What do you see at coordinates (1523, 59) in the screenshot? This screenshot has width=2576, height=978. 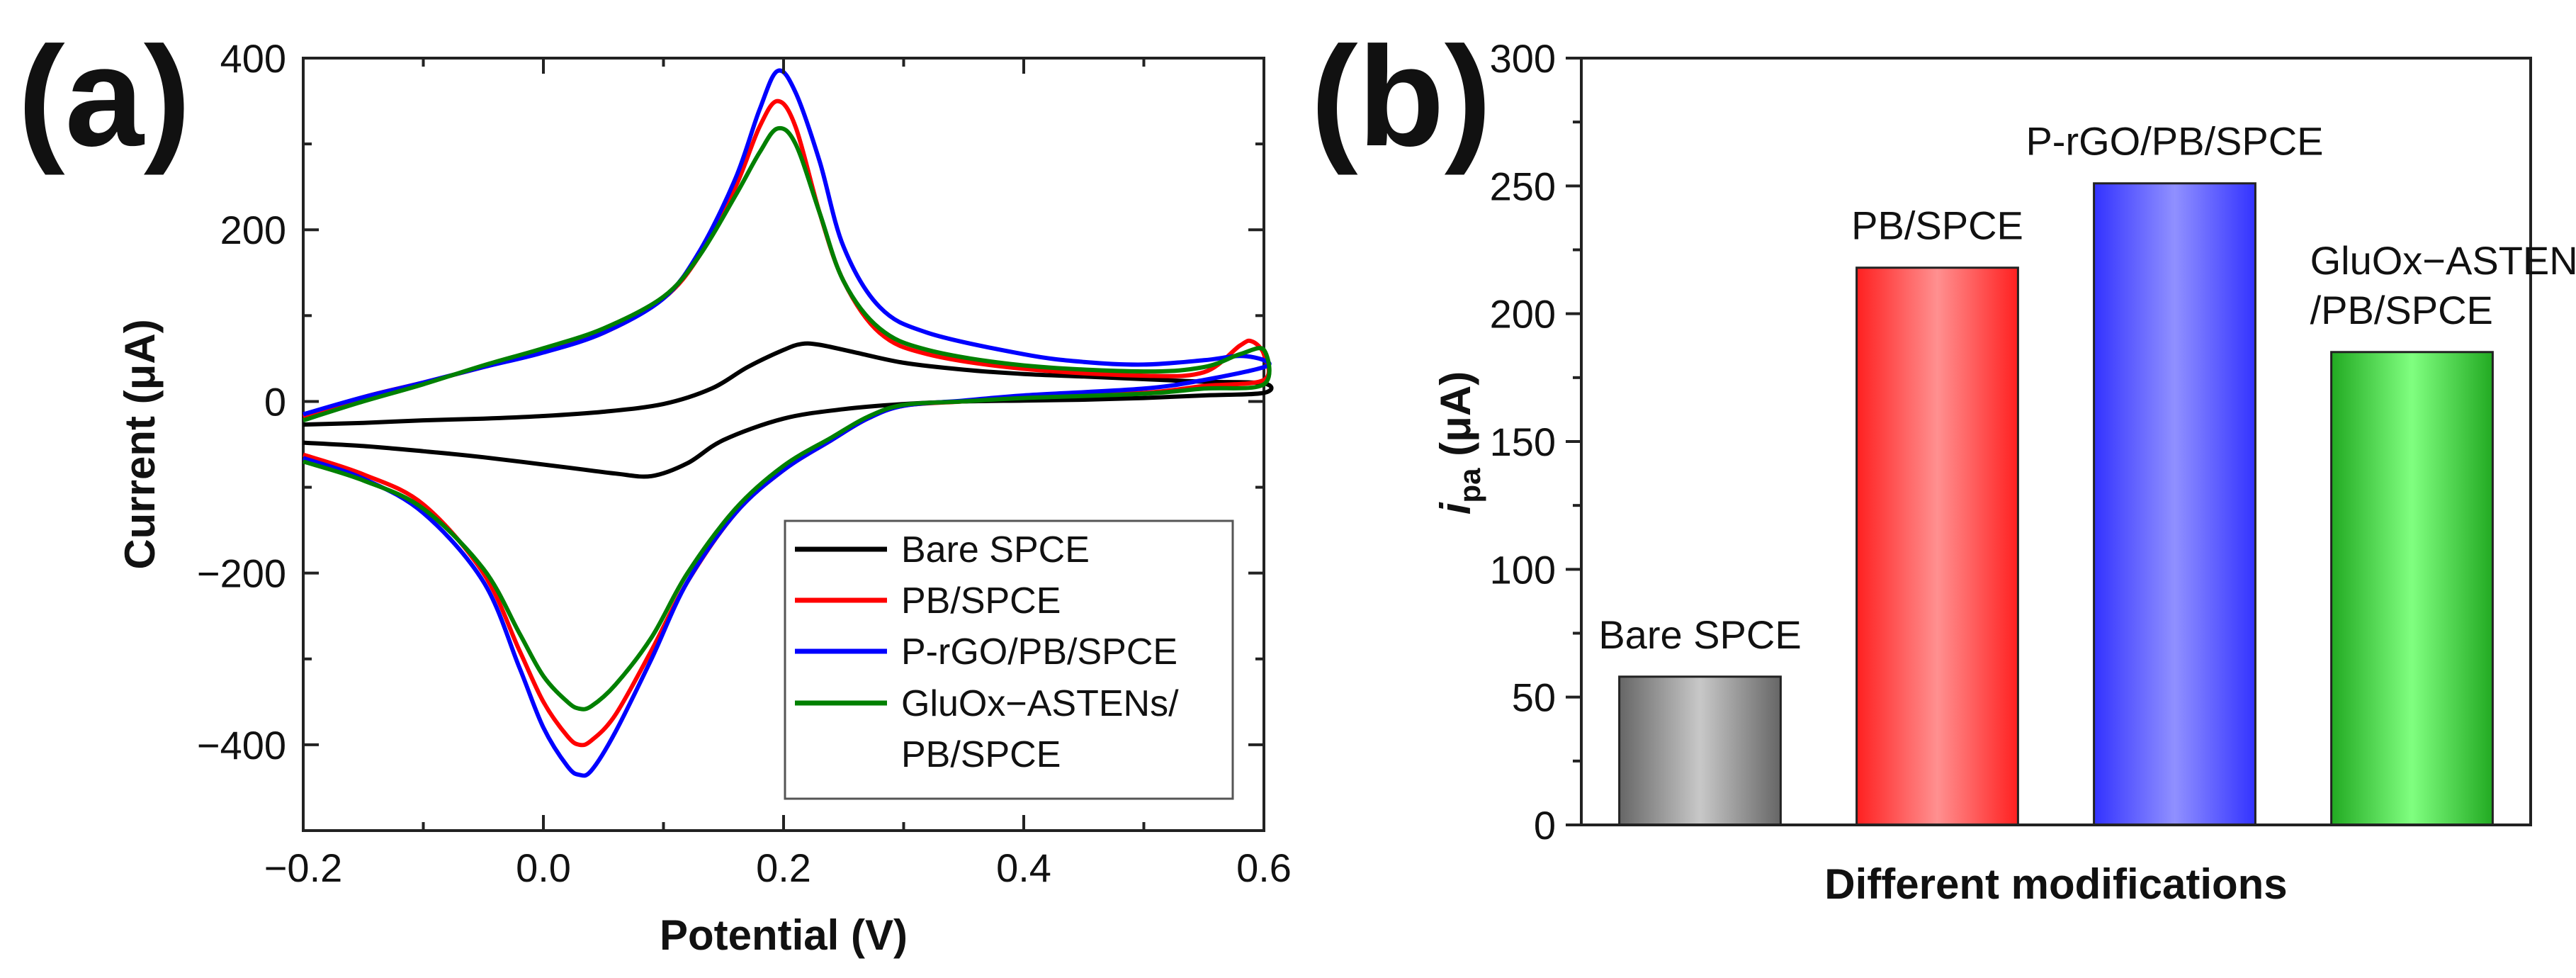 I see `bar-y-tick-label: 300` at bounding box center [1523, 59].